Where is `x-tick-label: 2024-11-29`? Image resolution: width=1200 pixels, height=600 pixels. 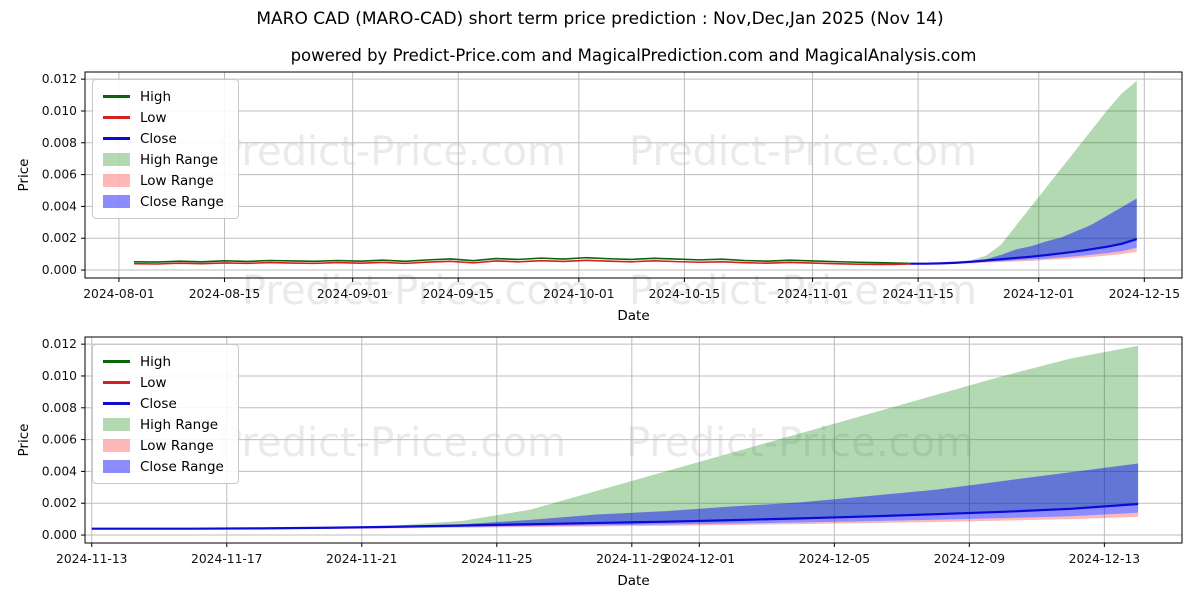 x-tick-label: 2024-11-29 is located at coordinates (631, 559).